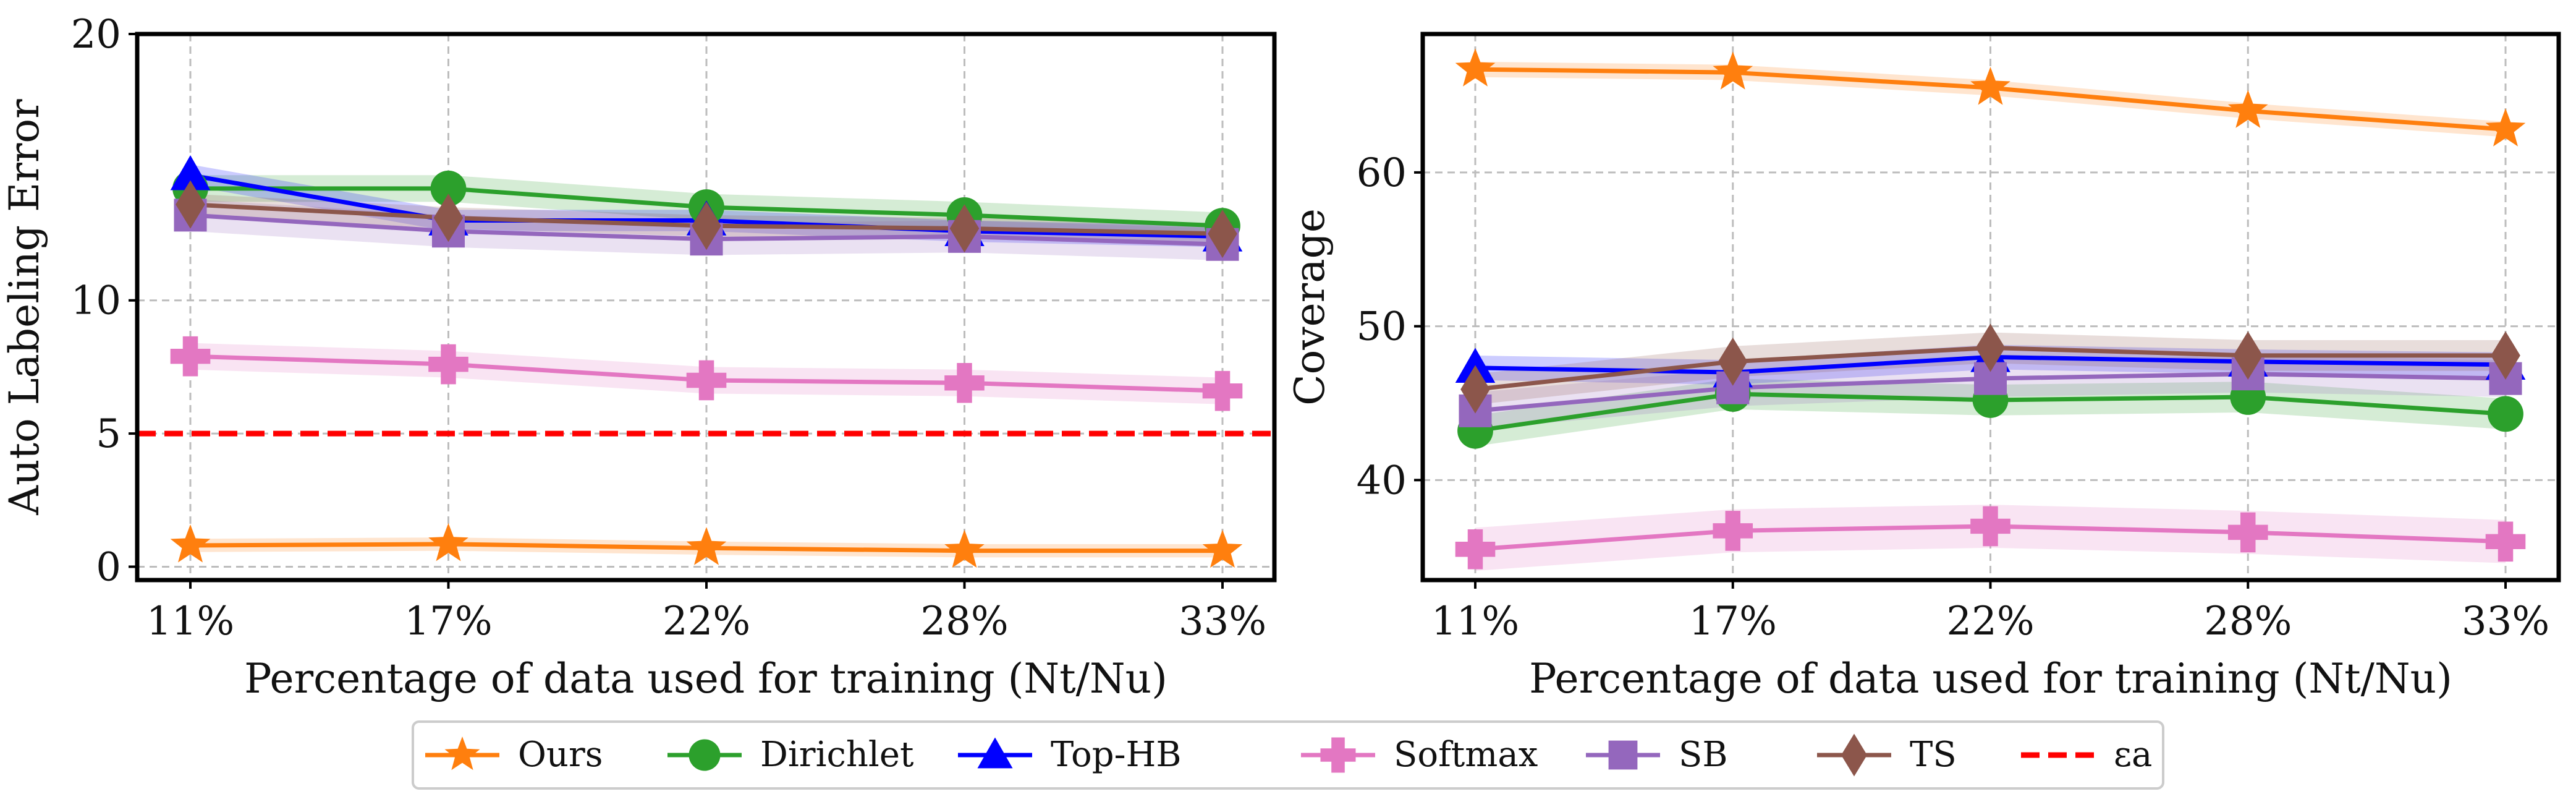 The width and height of the screenshot is (2576, 807). What do you see at coordinates (2133, 755) in the screenshot?
I see `legend-label-eps: εa` at bounding box center [2133, 755].